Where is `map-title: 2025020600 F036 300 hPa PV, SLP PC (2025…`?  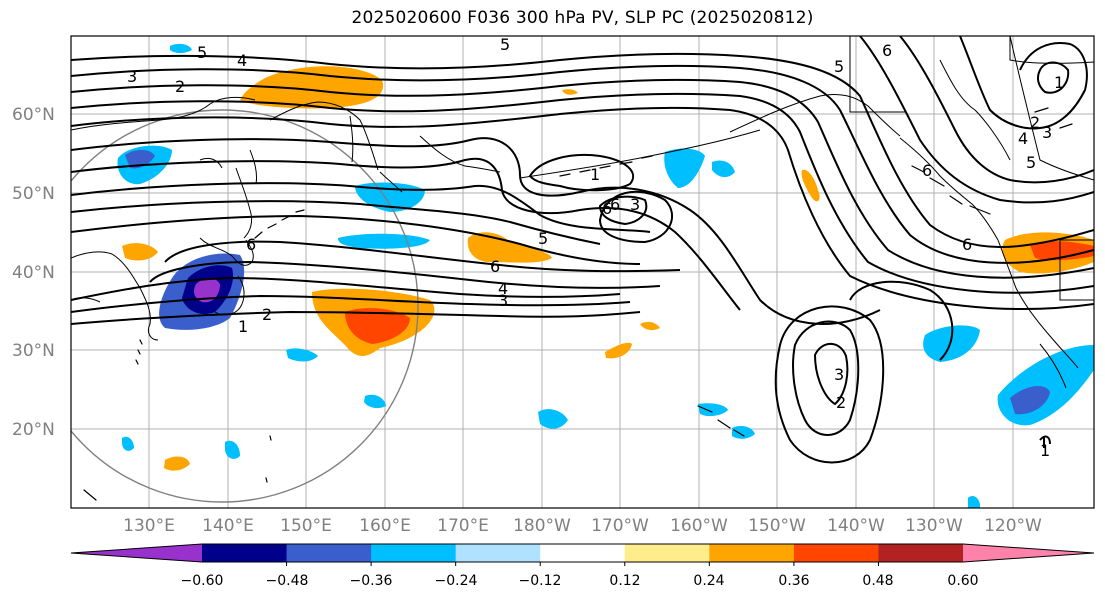 map-title: 2025020600 F036 300 hPa PV, SLP PC (2025… is located at coordinates (582, 18).